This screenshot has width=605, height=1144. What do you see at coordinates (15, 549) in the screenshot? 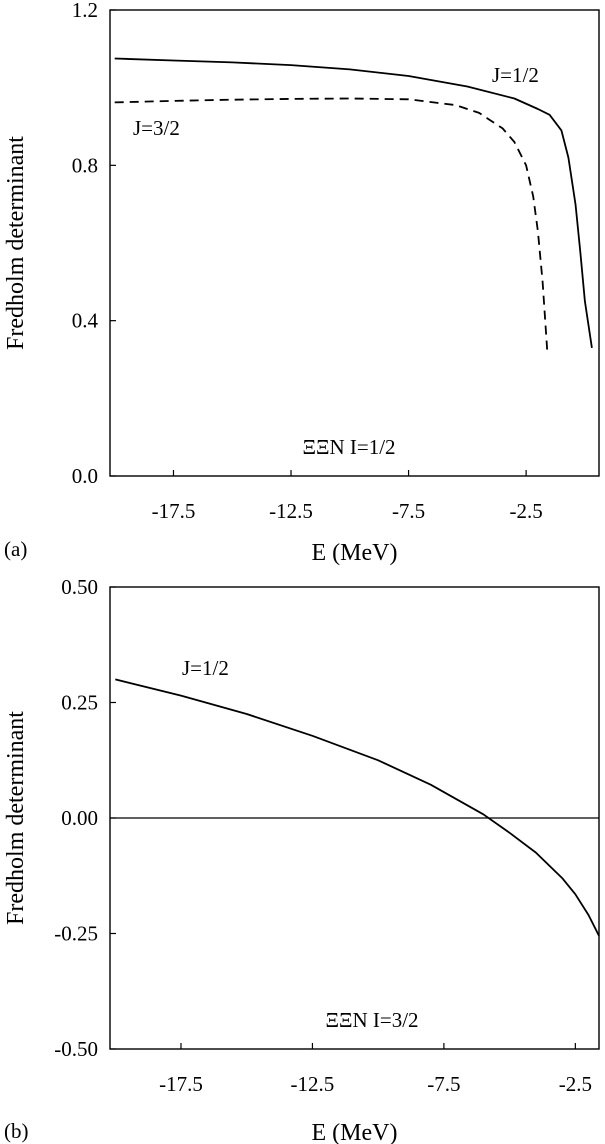
I see `panel-label: (a)` at bounding box center [15, 549].